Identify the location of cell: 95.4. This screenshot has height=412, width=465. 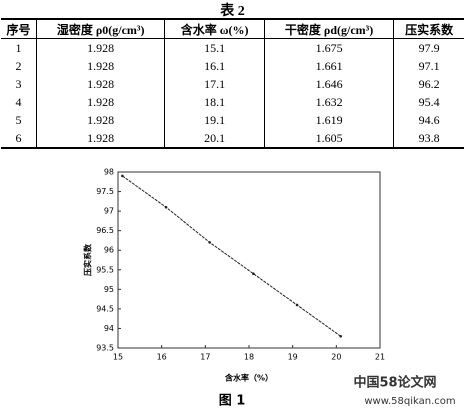
(428, 102).